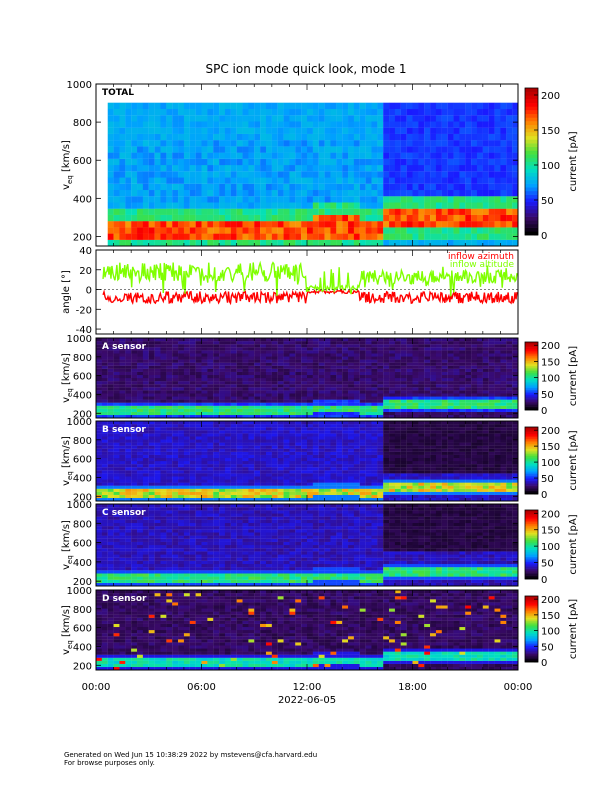 The width and height of the screenshot is (612, 792). Describe the element at coordinates (531, 387) in the screenshot. I see `colorbar-swatch` at that location.